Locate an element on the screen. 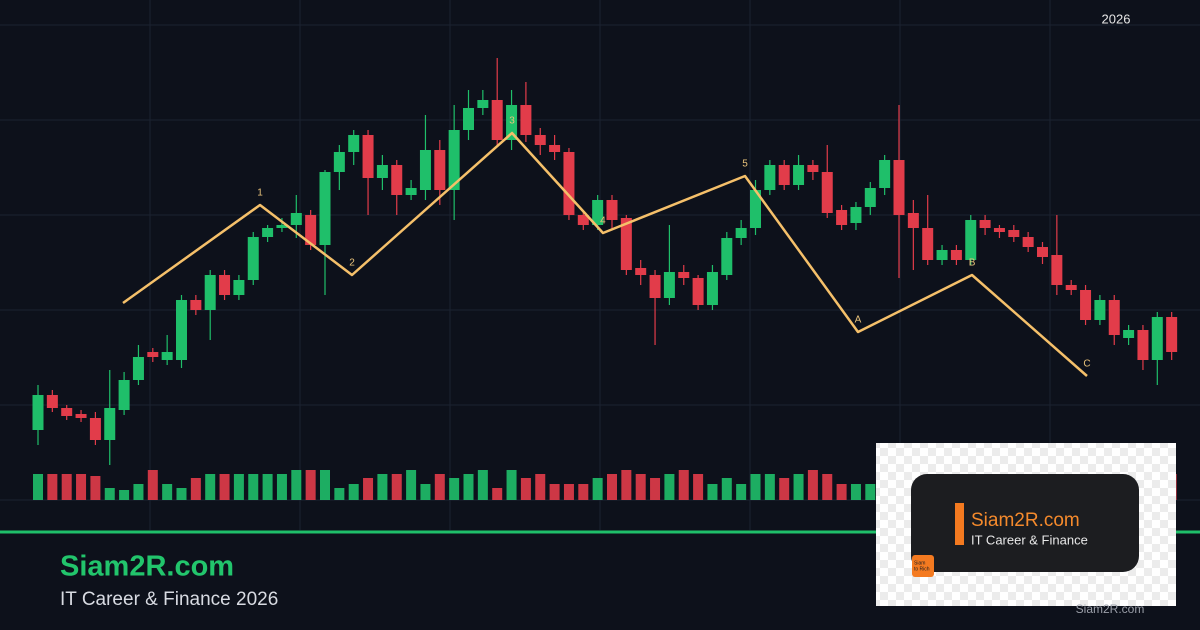  logo-badge-text: Siam is located at coordinates (919, 563).